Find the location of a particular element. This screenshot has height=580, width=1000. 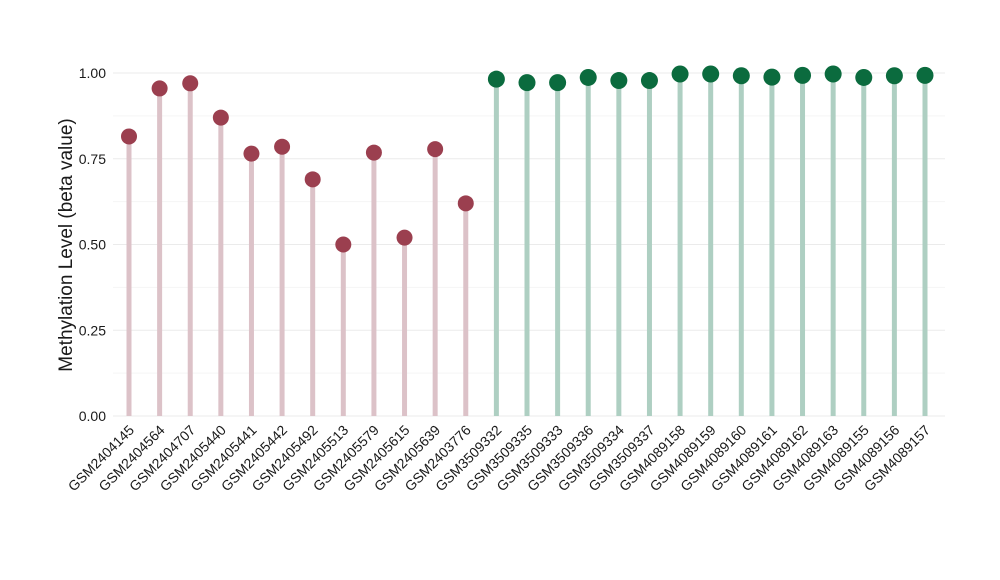

y-tick-label: 0.50 is located at coordinates (92, 245).